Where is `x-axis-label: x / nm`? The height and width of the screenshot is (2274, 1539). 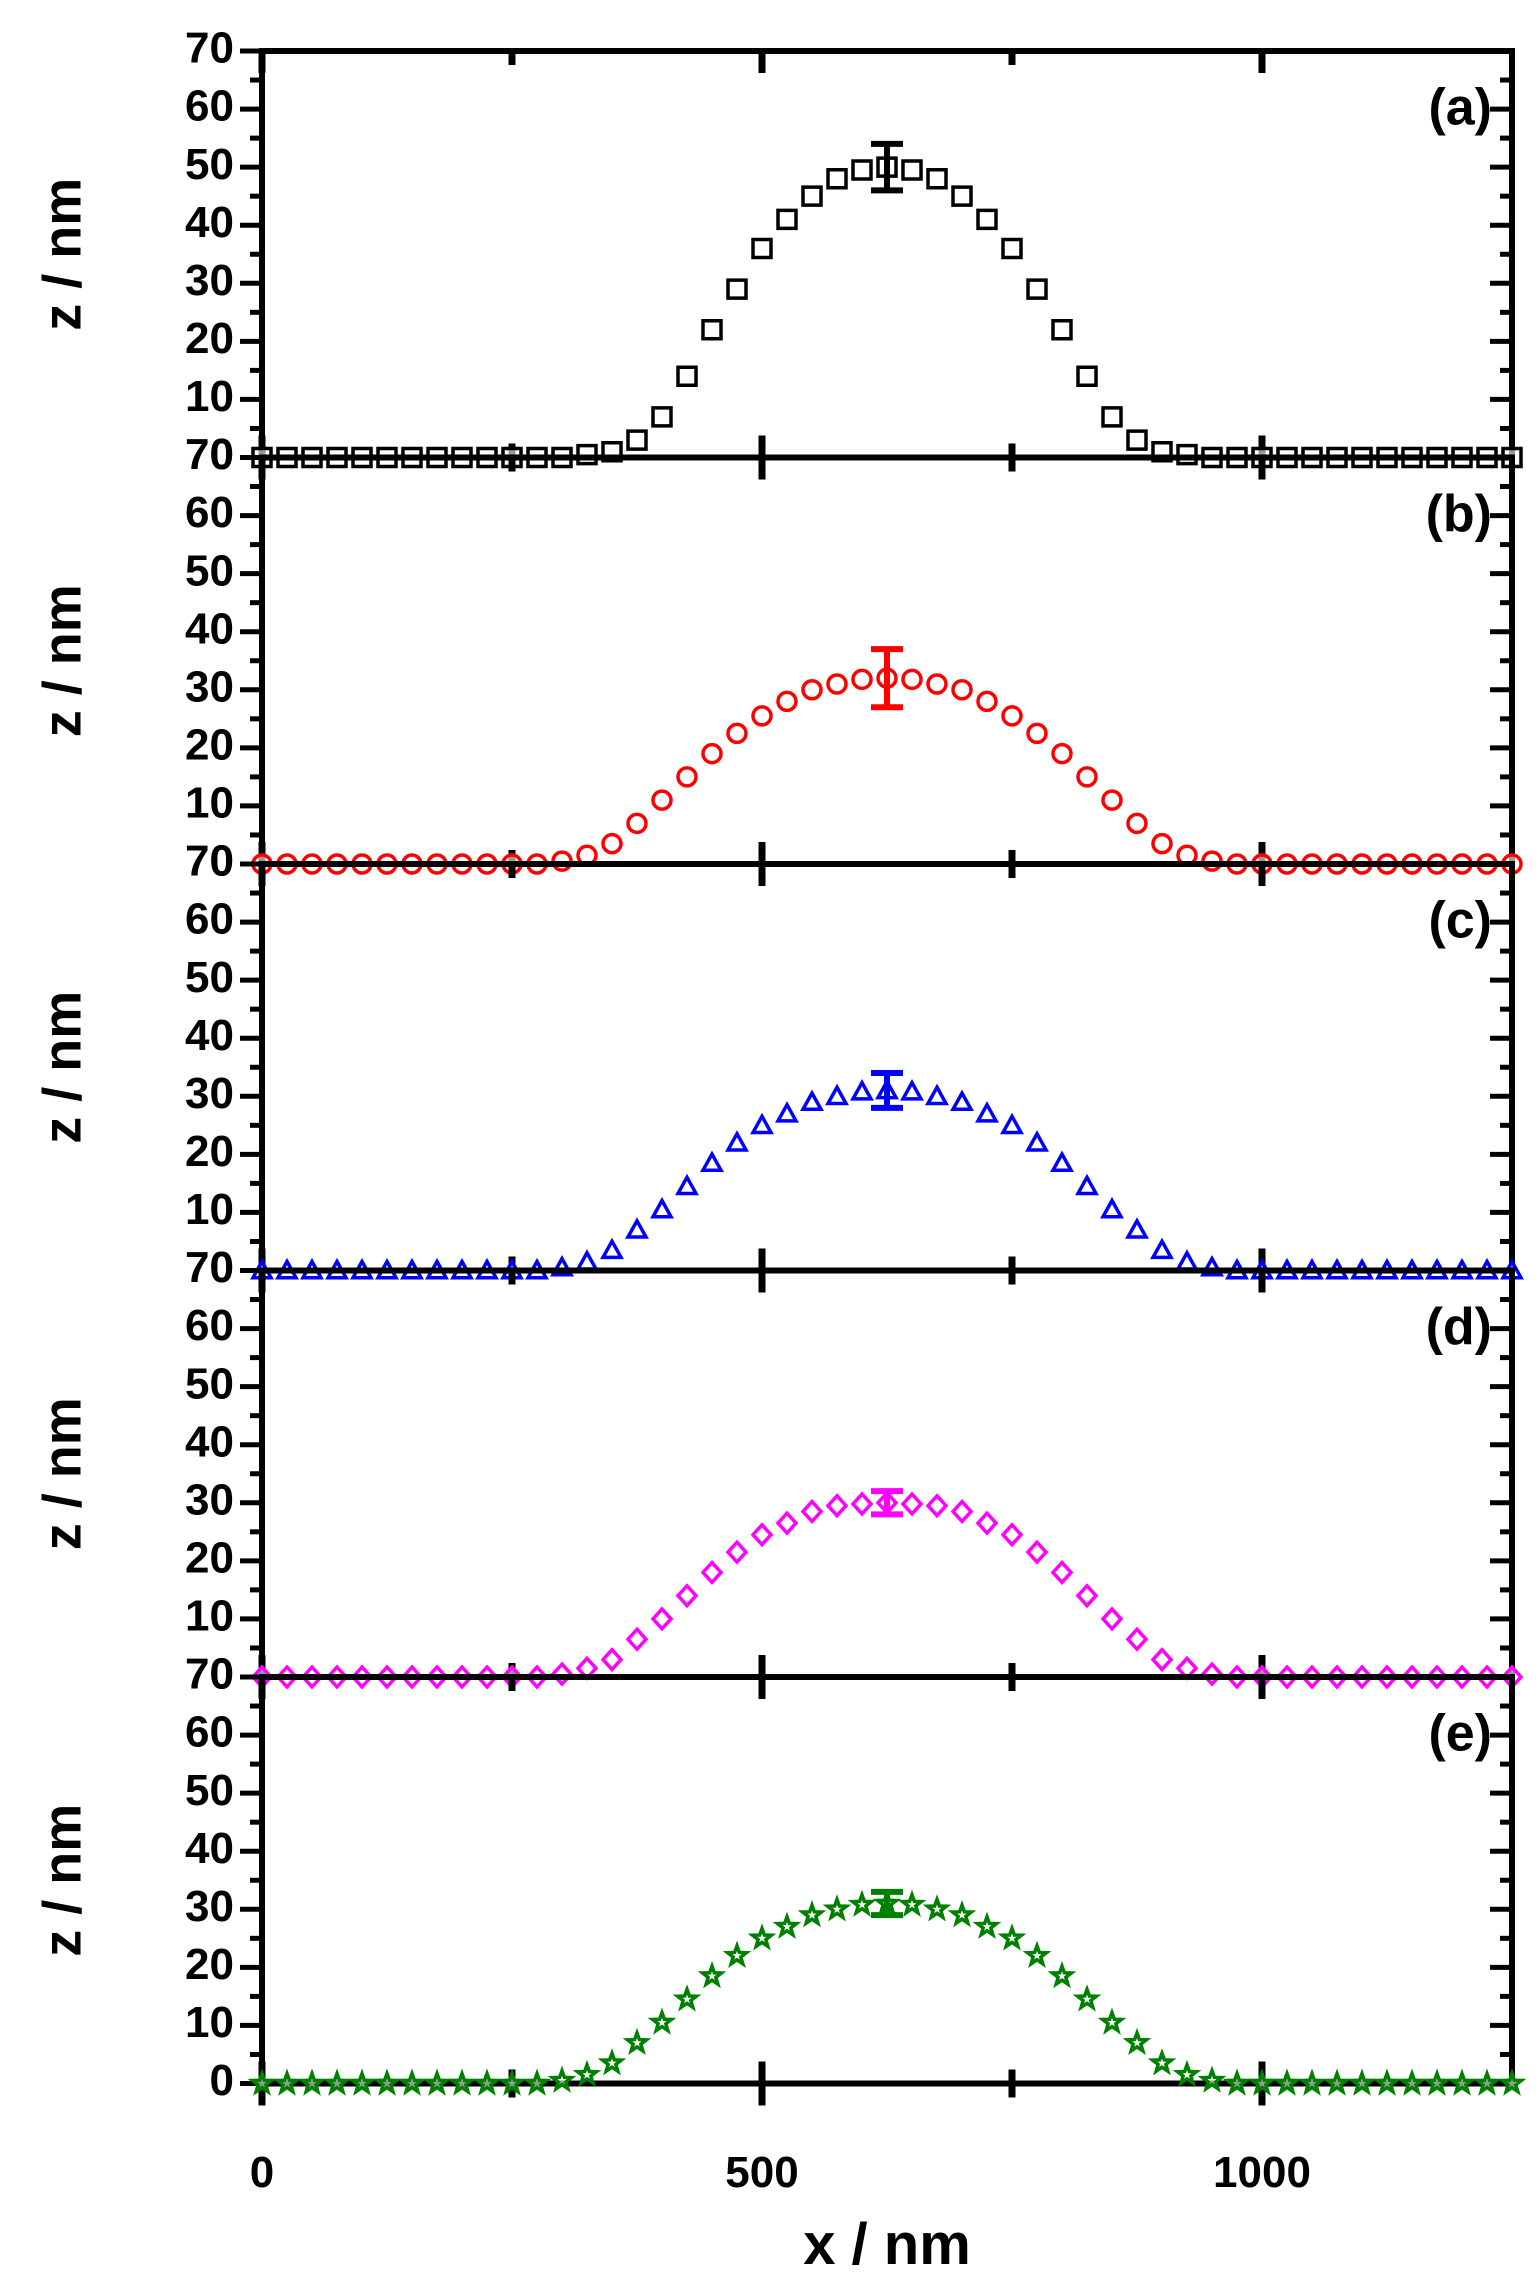 x-axis-label: x / nm is located at coordinates (887, 2243).